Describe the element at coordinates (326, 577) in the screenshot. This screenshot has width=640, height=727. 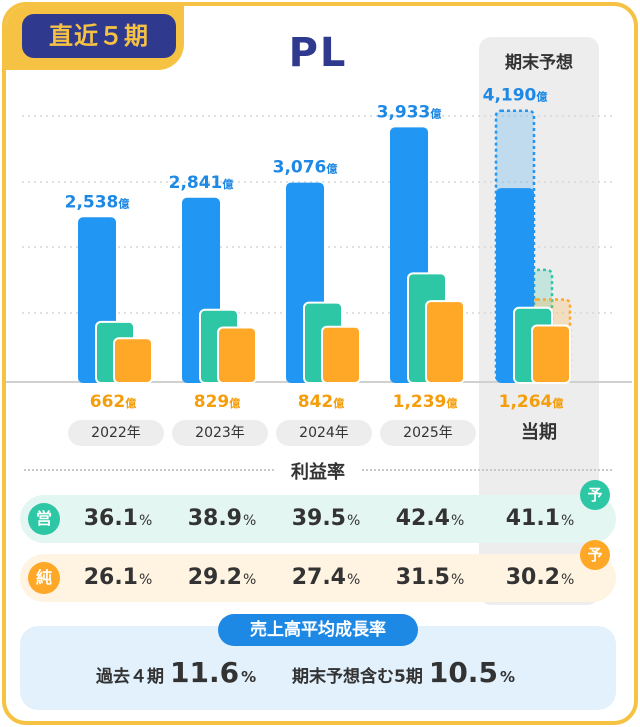
I see `net-margin-value: 27.4%` at that location.